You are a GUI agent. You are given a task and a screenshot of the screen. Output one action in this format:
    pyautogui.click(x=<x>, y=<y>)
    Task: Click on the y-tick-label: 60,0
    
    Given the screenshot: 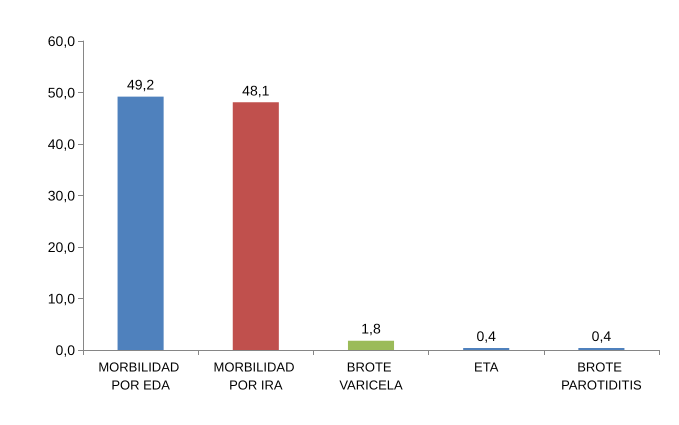 What is the action you would take?
    pyautogui.click(x=62, y=41)
    